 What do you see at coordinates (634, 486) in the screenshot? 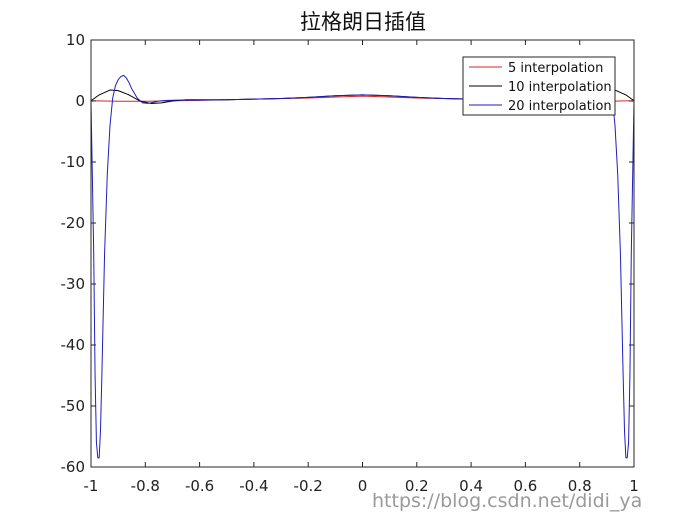
I see `x-tick-label: 1` at bounding box center [634, 486].